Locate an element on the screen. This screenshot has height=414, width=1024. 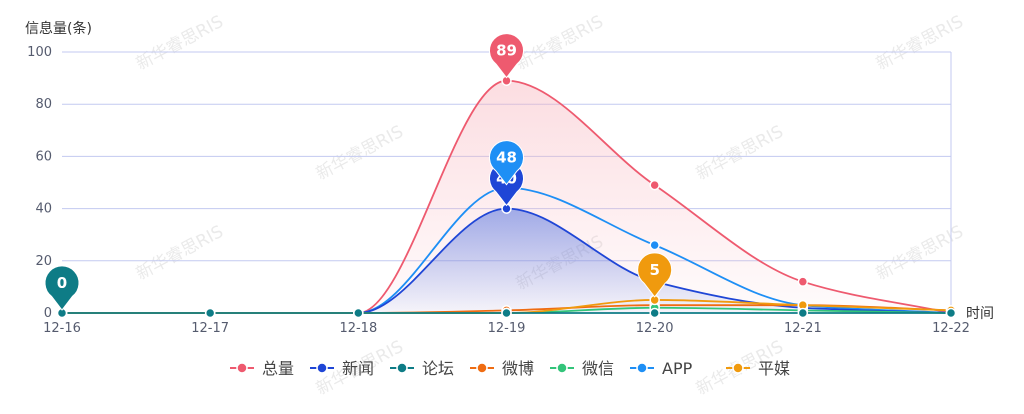
y-tick-label: 0 is located at coordinates (48, 313).